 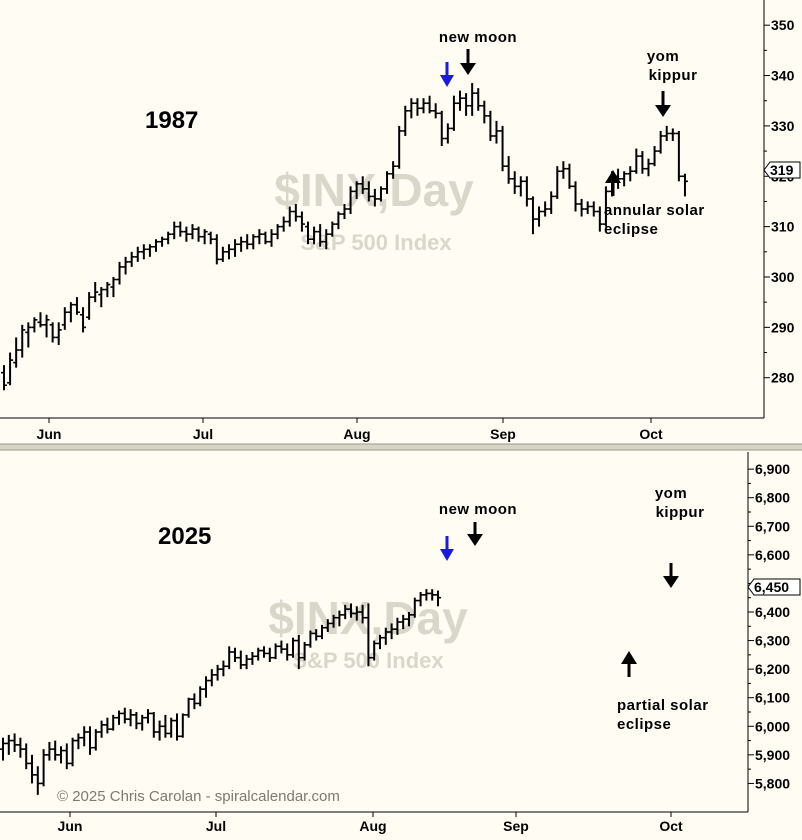 I want to click on annotation-new-moon: new moon, so click(x=478, y=531).